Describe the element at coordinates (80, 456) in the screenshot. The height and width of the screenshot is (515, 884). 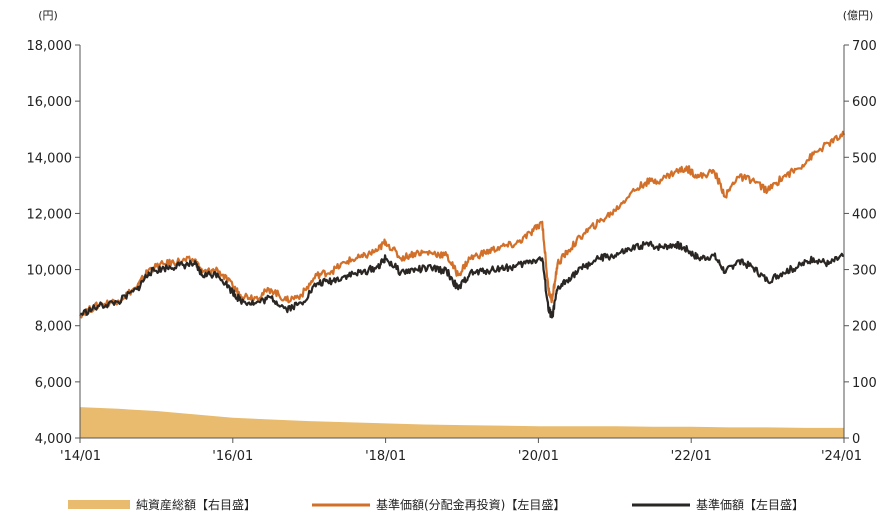
I see `x-tick-label: '14/01` at that location.